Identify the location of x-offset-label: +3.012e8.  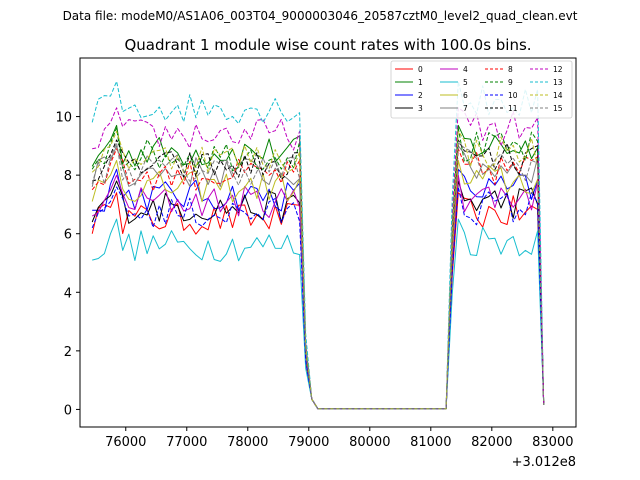
(544, 462).